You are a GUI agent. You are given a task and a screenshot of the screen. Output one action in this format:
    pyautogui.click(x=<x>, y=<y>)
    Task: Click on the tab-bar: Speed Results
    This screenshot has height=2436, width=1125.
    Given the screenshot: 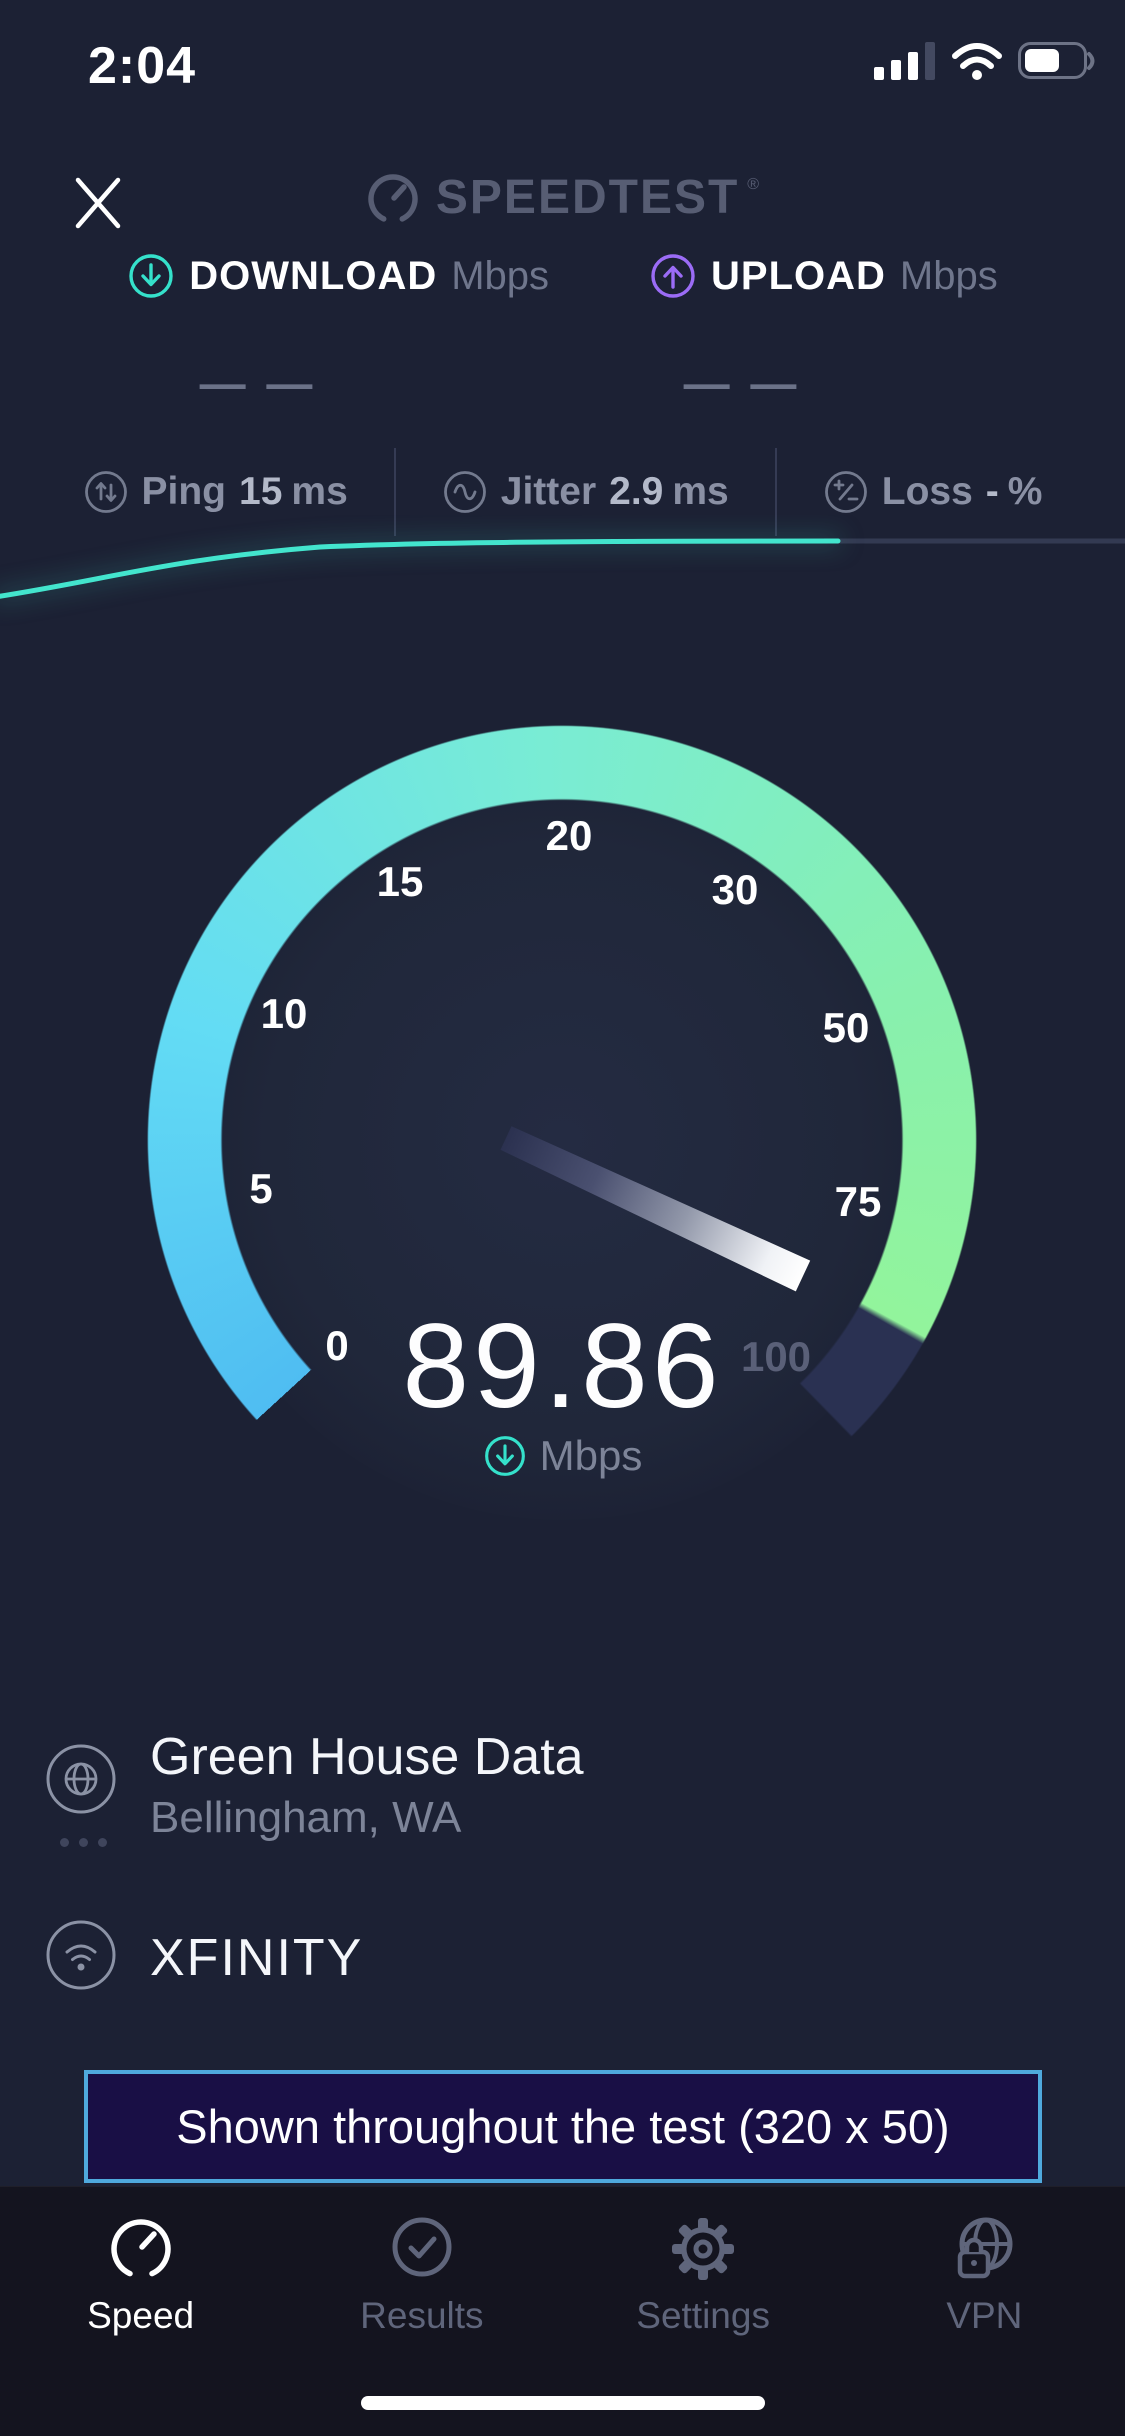 What is the action you would take?
    pyautogui.click(x=562, y=2311)
    